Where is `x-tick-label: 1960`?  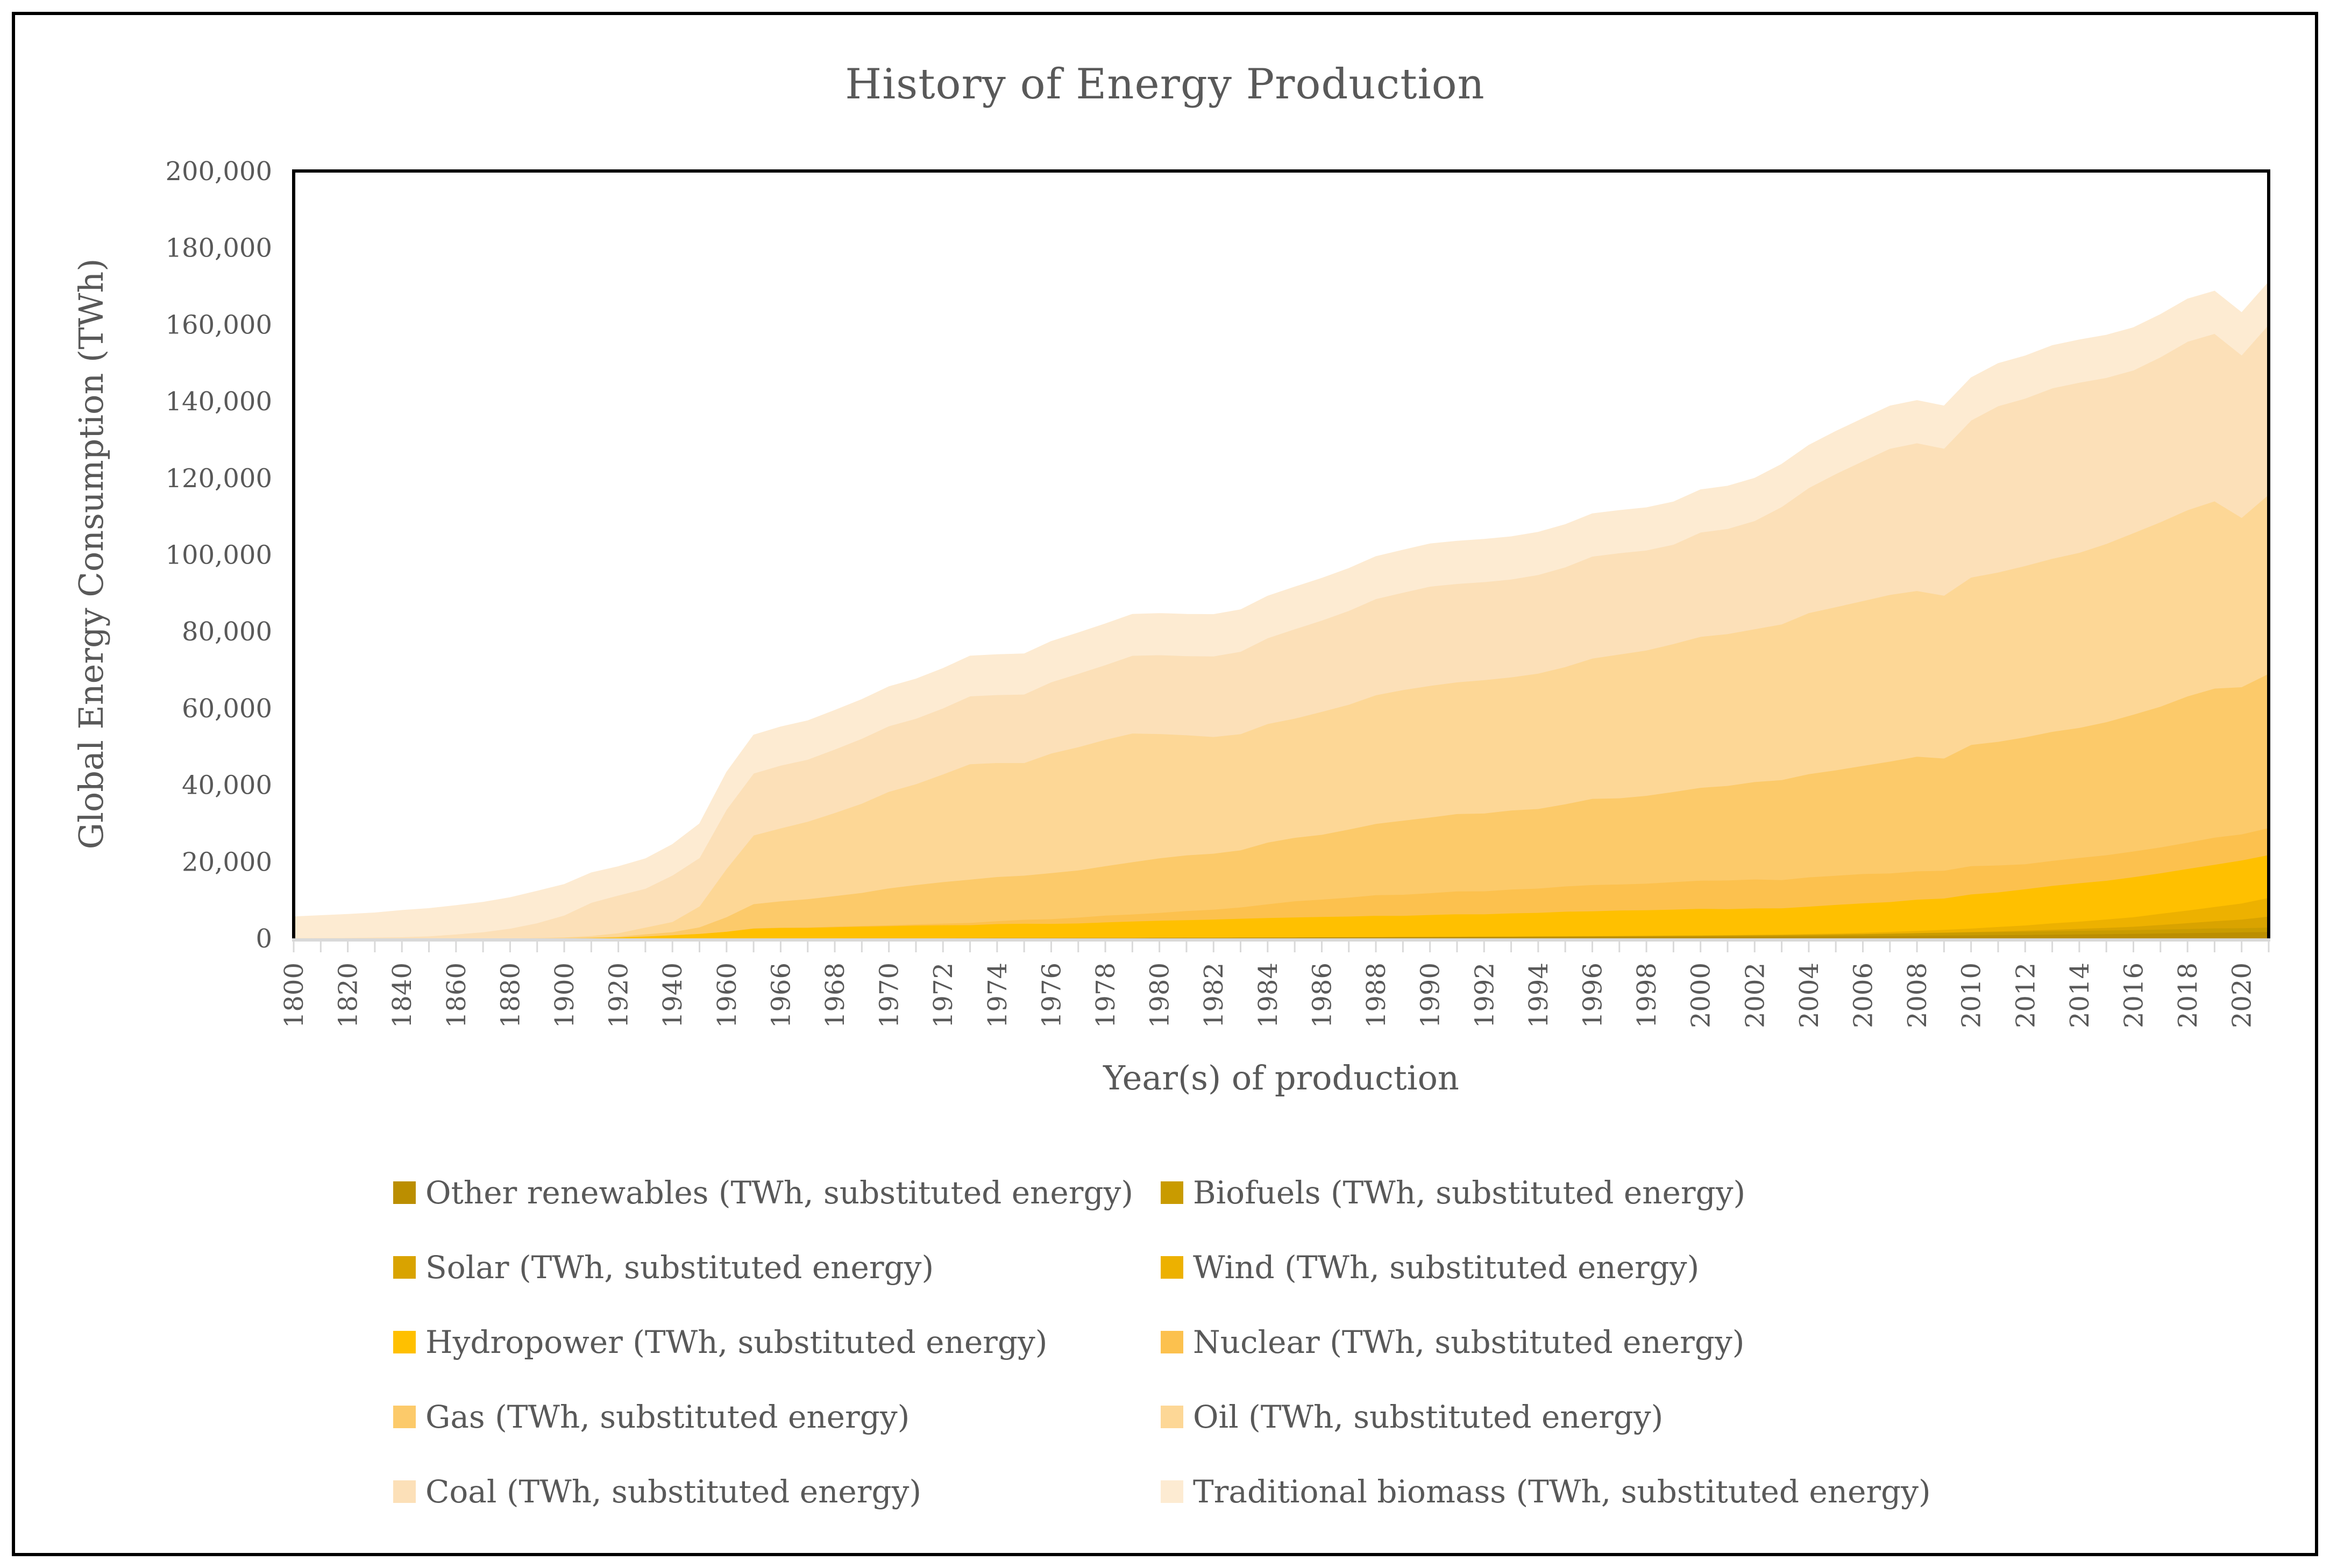 x-tick-label: 1960 is located at coordinates (727, 995).